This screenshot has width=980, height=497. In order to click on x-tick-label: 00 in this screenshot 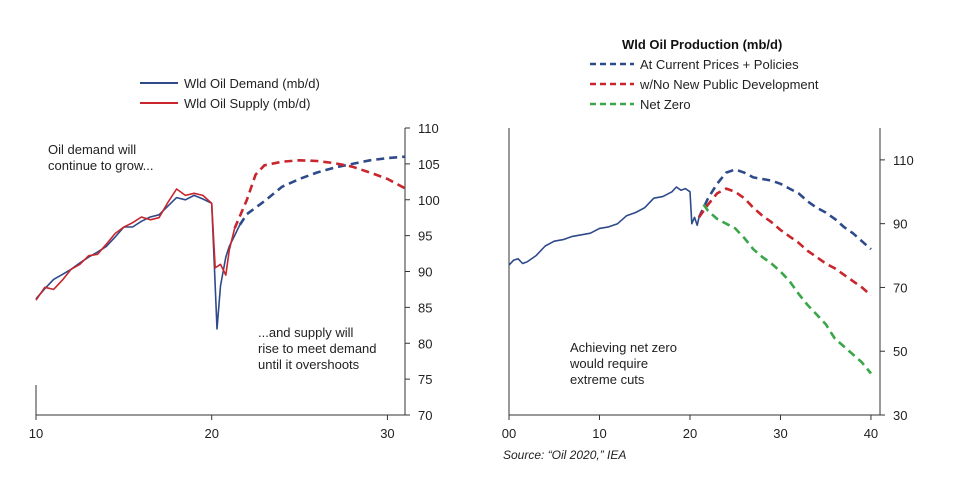, I will do `click(509, 433)`.